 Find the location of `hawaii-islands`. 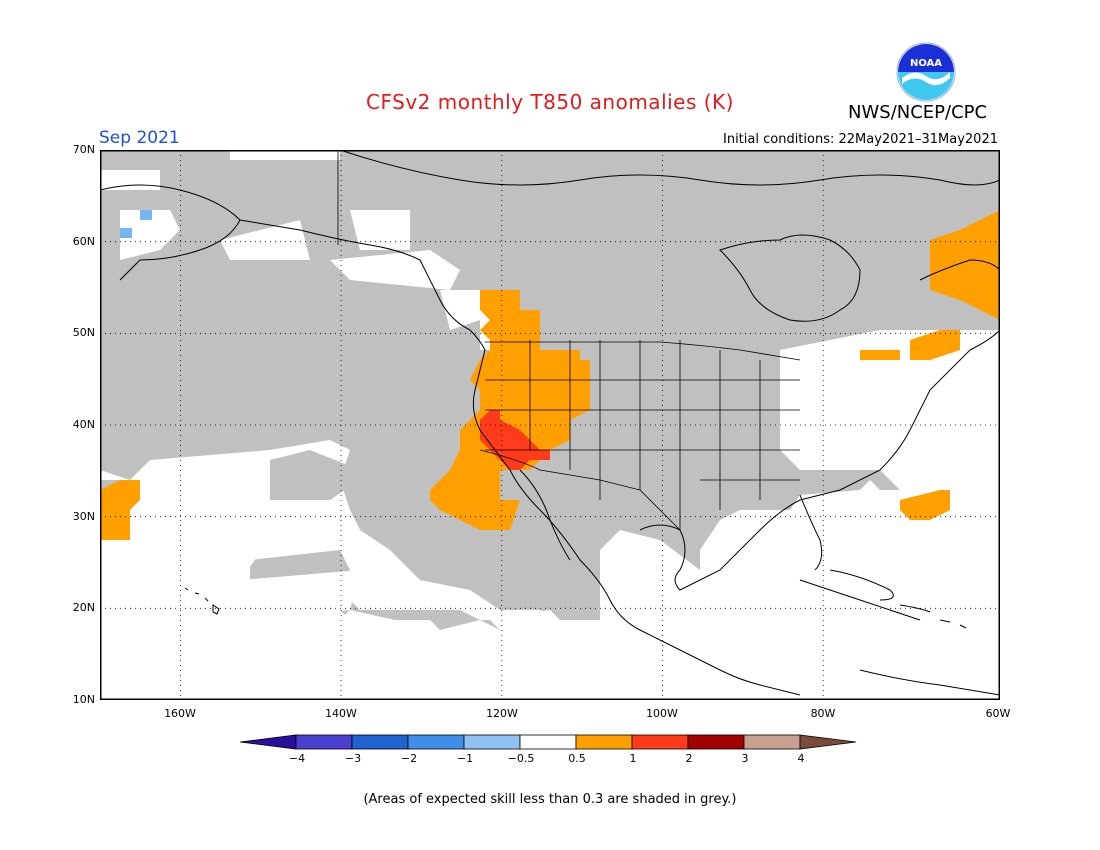

hawaii-islands is located at coordinates (202, 601).